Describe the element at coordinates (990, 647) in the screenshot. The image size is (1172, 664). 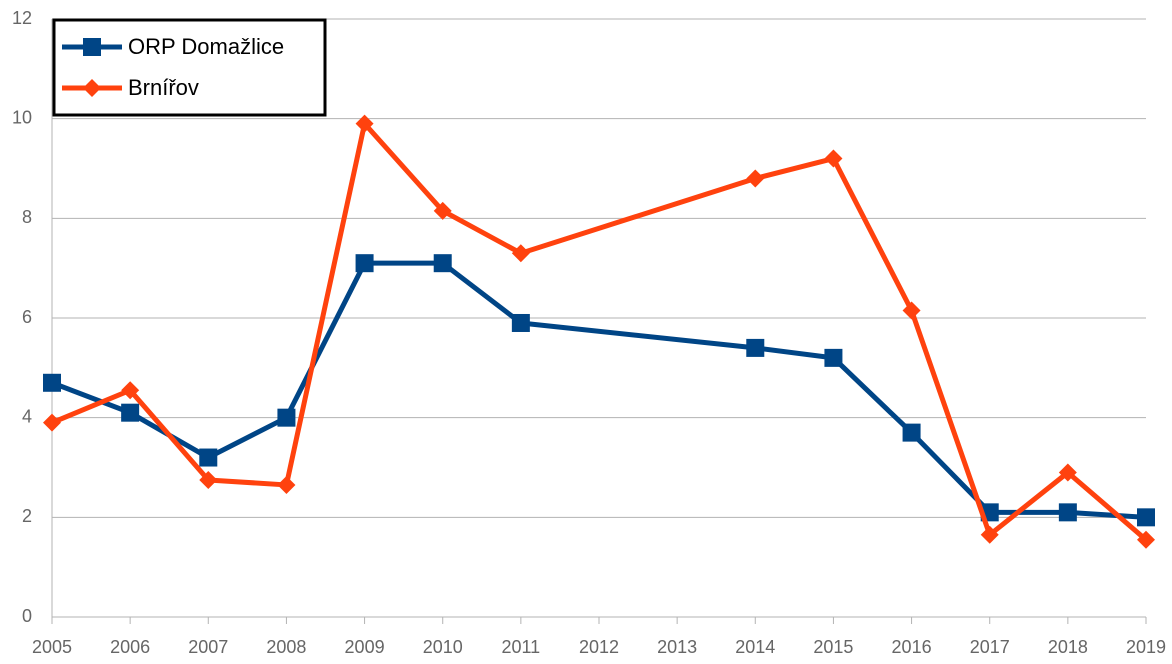
I see `x-tick-label: 2017` at that location.